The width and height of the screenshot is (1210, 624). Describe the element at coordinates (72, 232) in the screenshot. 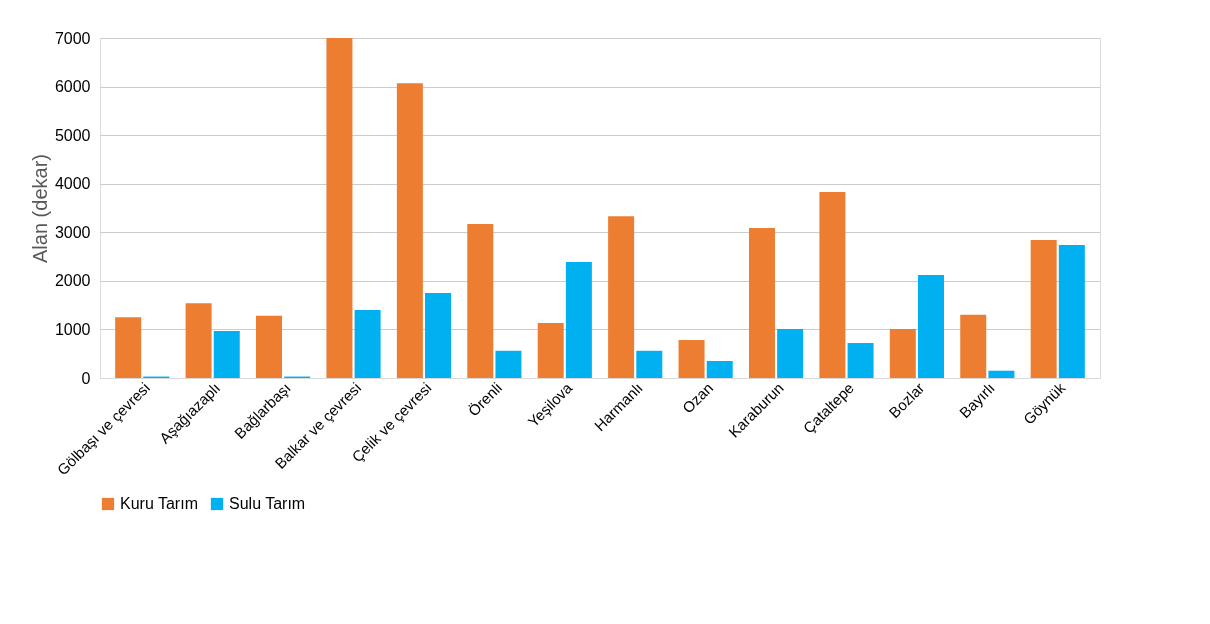

I see `y-tick-label: 3000` at that location.